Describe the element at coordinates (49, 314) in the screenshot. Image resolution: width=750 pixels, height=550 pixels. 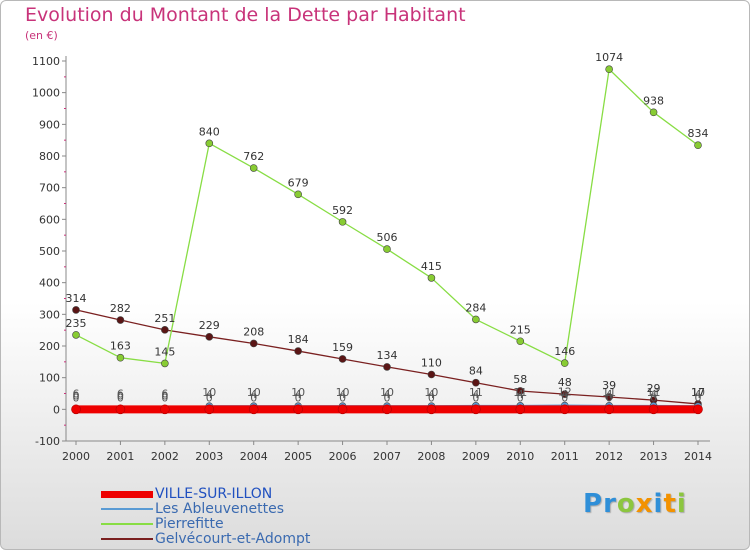
I see `y-tick-label: 300` at that location.